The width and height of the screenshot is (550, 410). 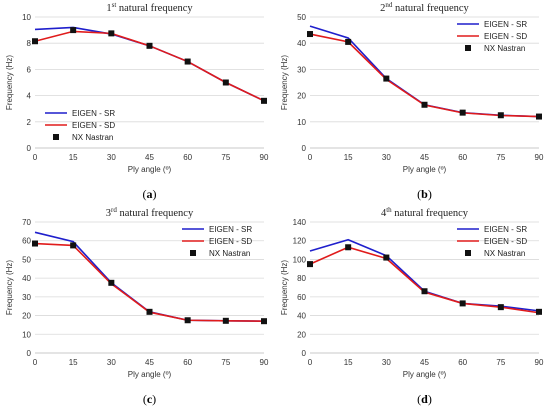 I want to click on y-tick-label: 60, so click(x=26, y=241).